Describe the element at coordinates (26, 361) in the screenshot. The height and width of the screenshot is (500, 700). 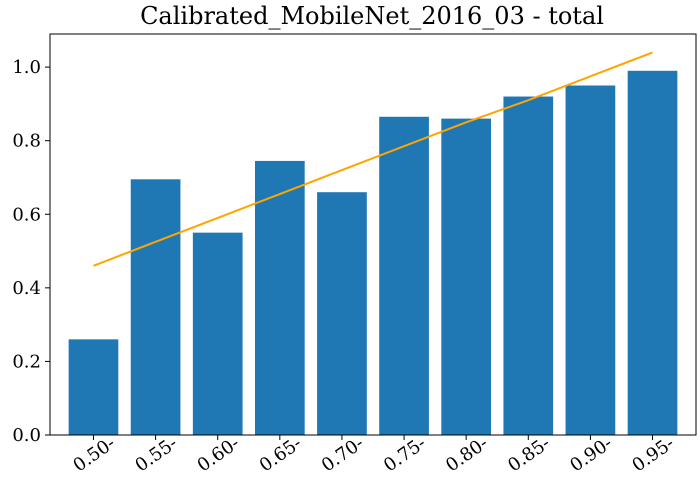
I see `y-tick-label: 0.2` at that location.